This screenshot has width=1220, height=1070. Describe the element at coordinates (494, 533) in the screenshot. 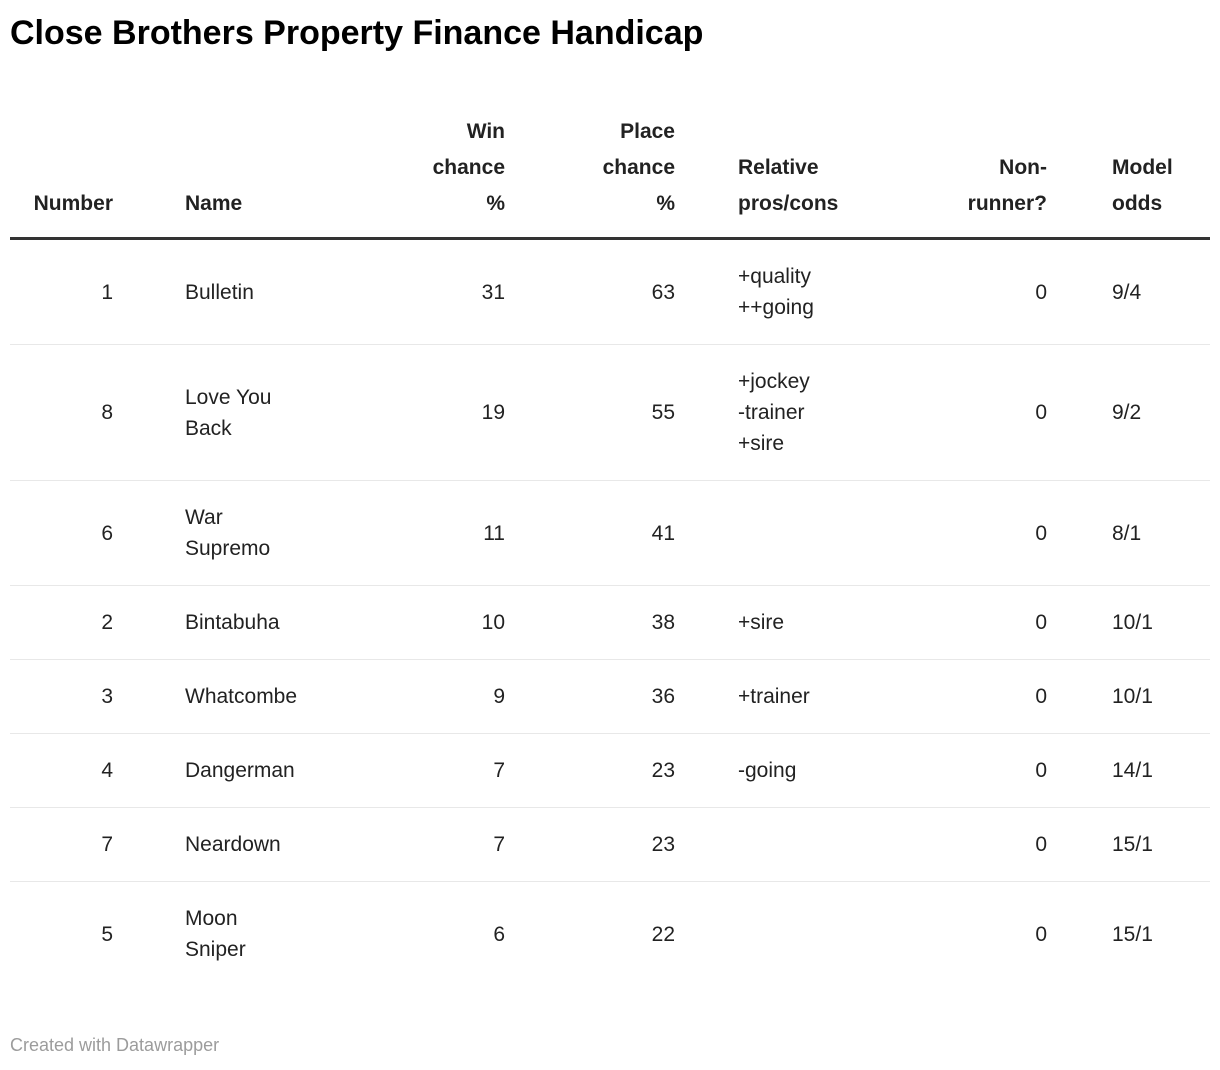

I see `cell-win-chance: 11` at that location.